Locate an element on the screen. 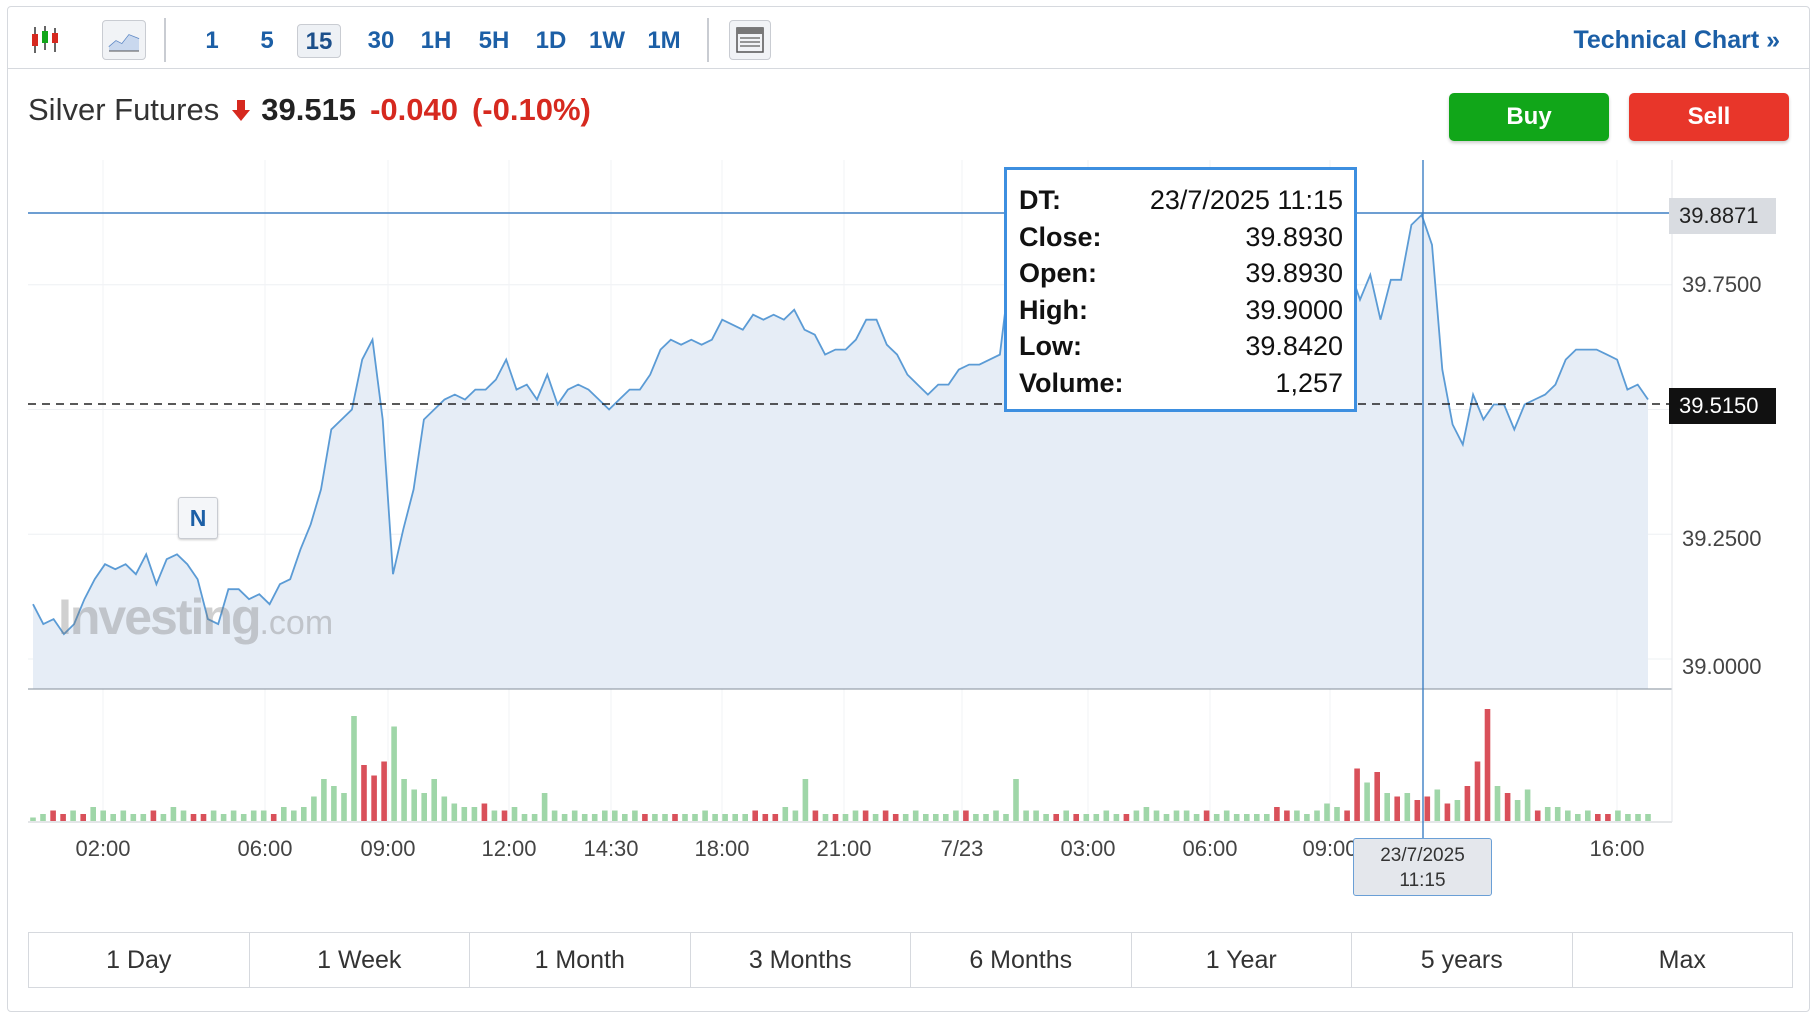 The height and width of the screenshot is (1018, 1818). tooltip-row-volume: Volume: 1,257 is located at coordinates (1181, 383).